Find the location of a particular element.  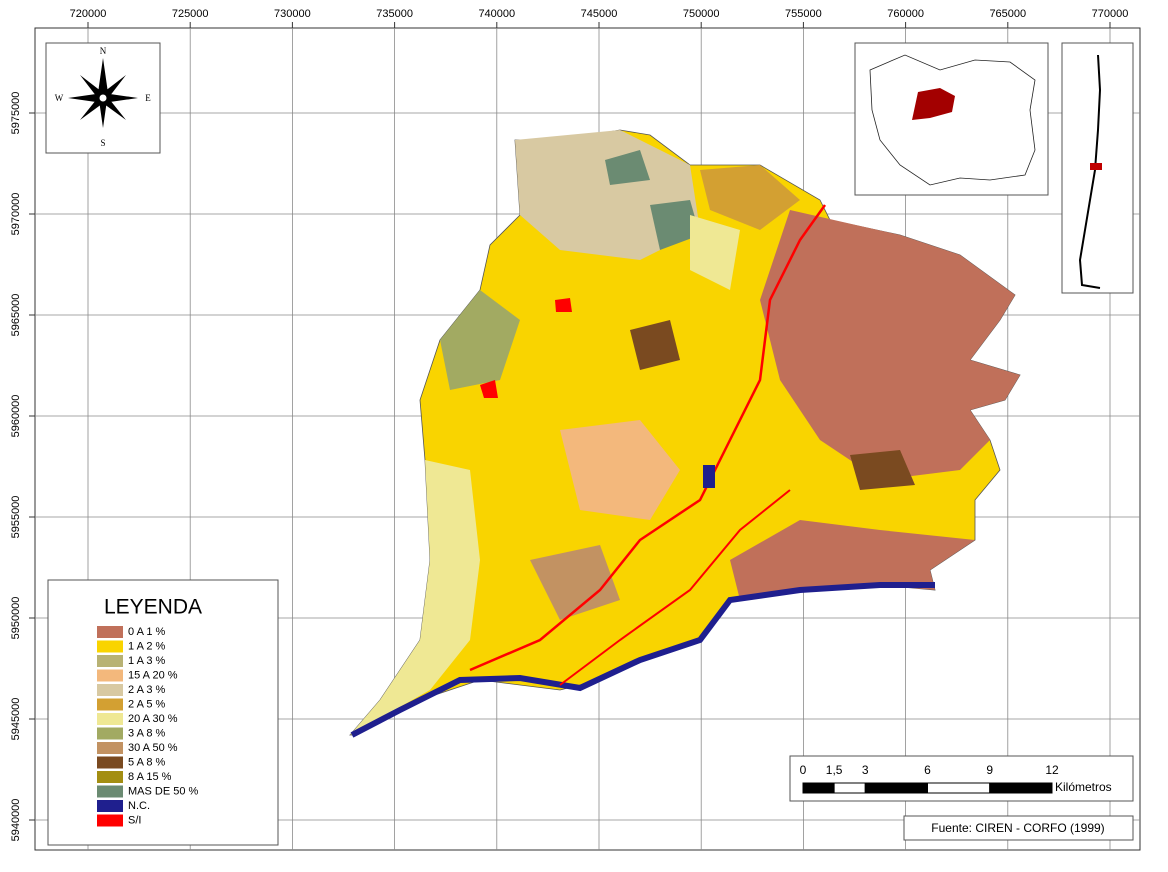

y-tick-label: 5970000 is located at coordinates (16, 214).